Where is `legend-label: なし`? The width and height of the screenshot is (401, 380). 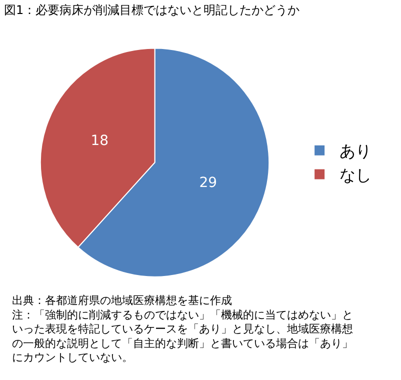 legend-label: なし is located at coordinates (356, 174).